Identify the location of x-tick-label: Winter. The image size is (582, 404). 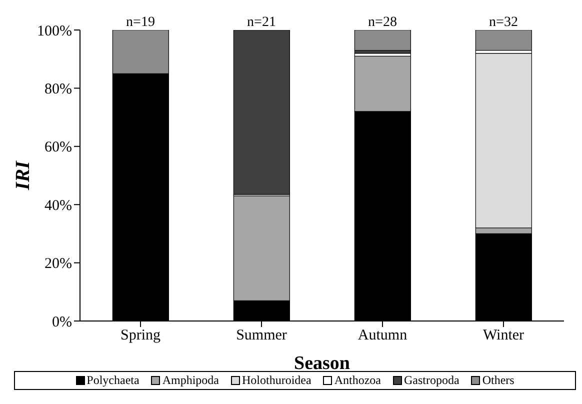
(503, 336).